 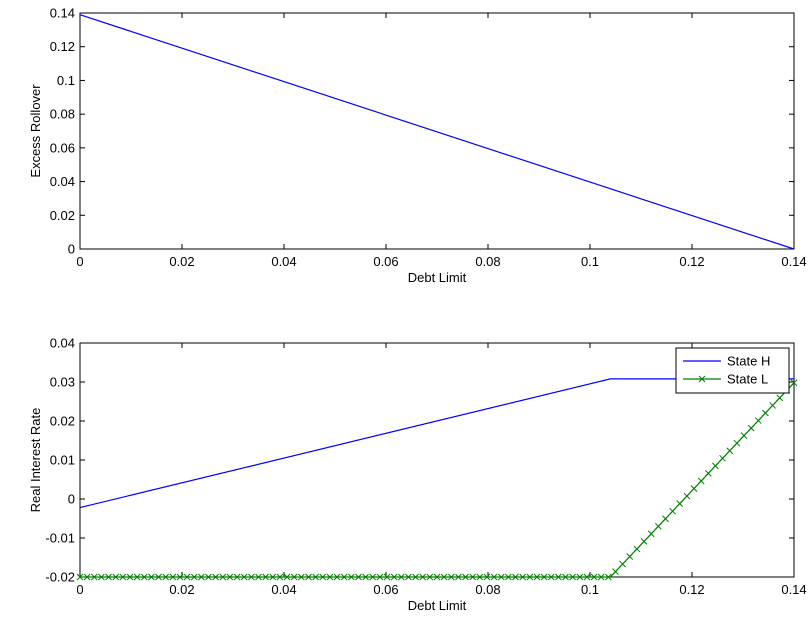 What do you see at coordinates (62, 382) in the screenshot?
I see `y-tick-label: 0.03` at bounding box center [62, 382].